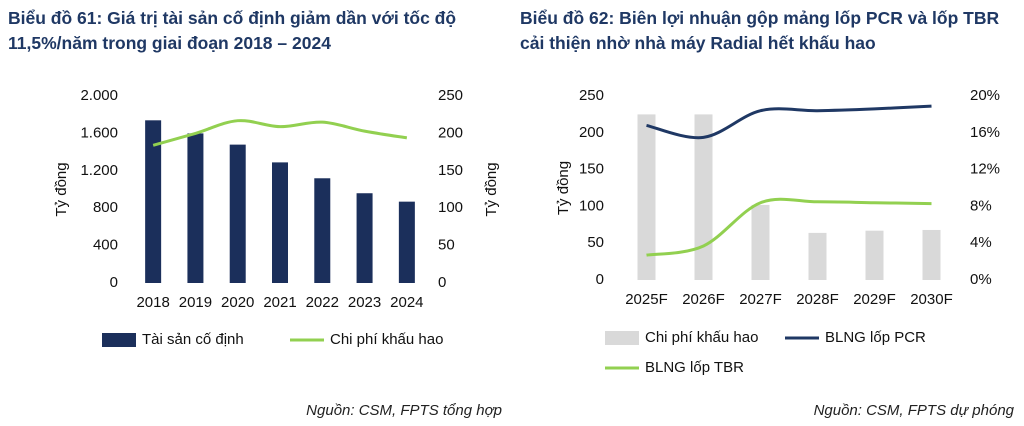  Describe the element at coordinates (195, 302) in the screenshot. I see `x-tick-label: 2019` at that location.